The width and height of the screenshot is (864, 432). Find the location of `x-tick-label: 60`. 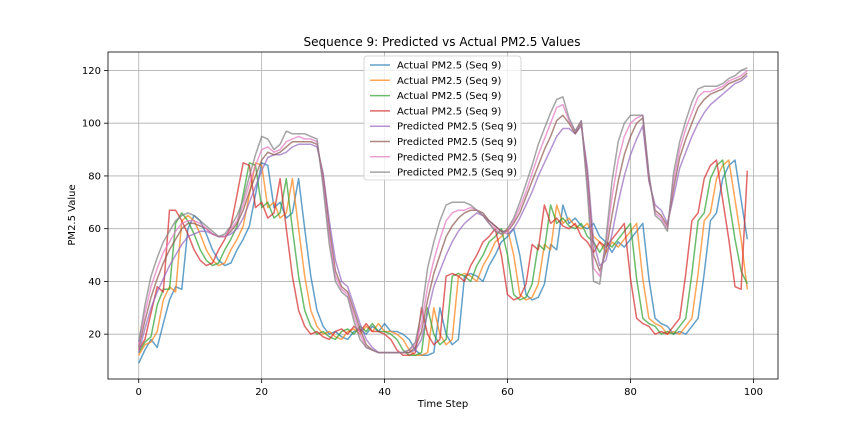

x-tick-label: 60 is located at coordinates (507, 392).